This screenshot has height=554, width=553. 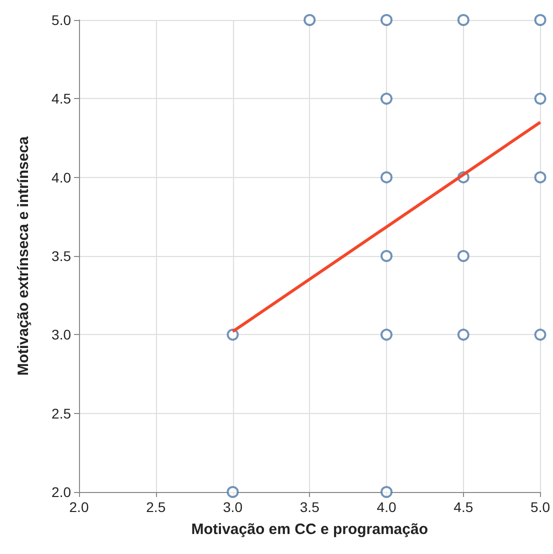 What do you see at coordinates (309, 529) in the screenshot?
I see `x-axis-title: Motivação em CC e programação` at bounding box center [309, 529].